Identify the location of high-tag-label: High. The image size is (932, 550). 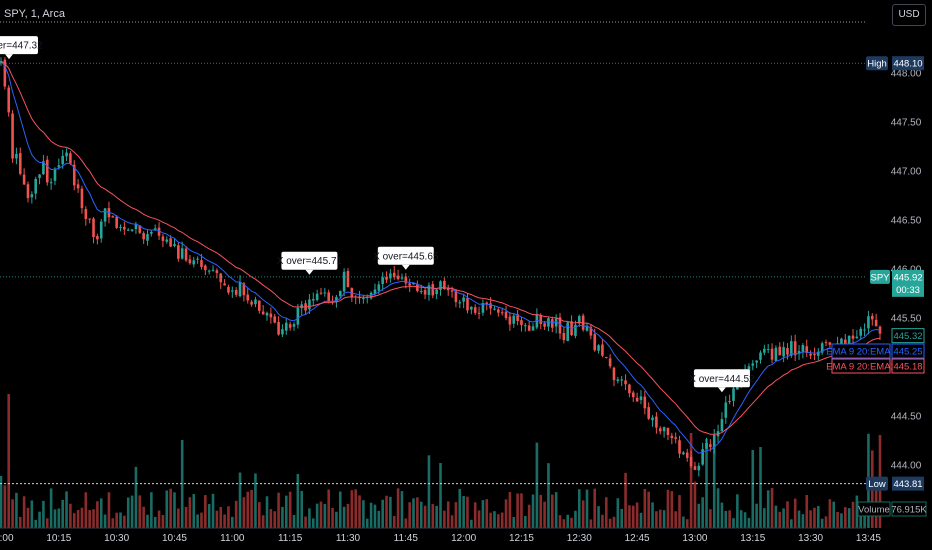
(877, 64).